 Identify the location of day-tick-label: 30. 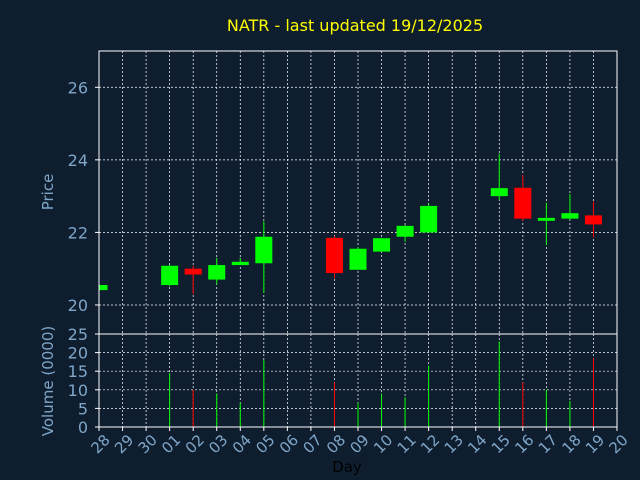
(148, 444).